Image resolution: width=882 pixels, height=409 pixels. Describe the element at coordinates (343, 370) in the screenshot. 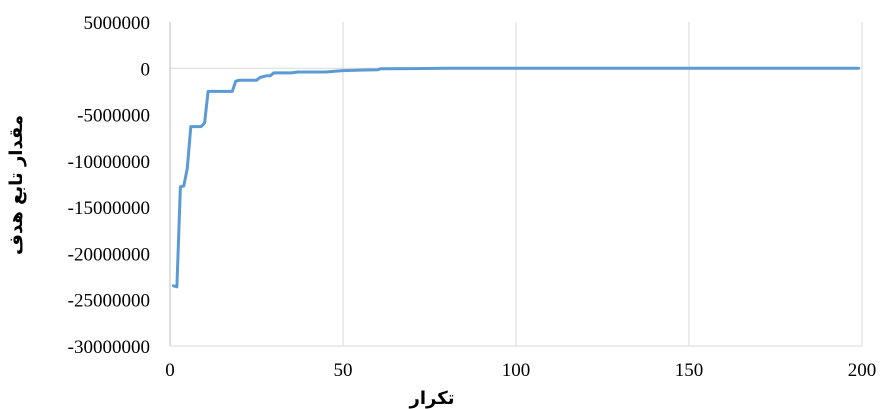

I see `x-tick-label: 50` at that location.